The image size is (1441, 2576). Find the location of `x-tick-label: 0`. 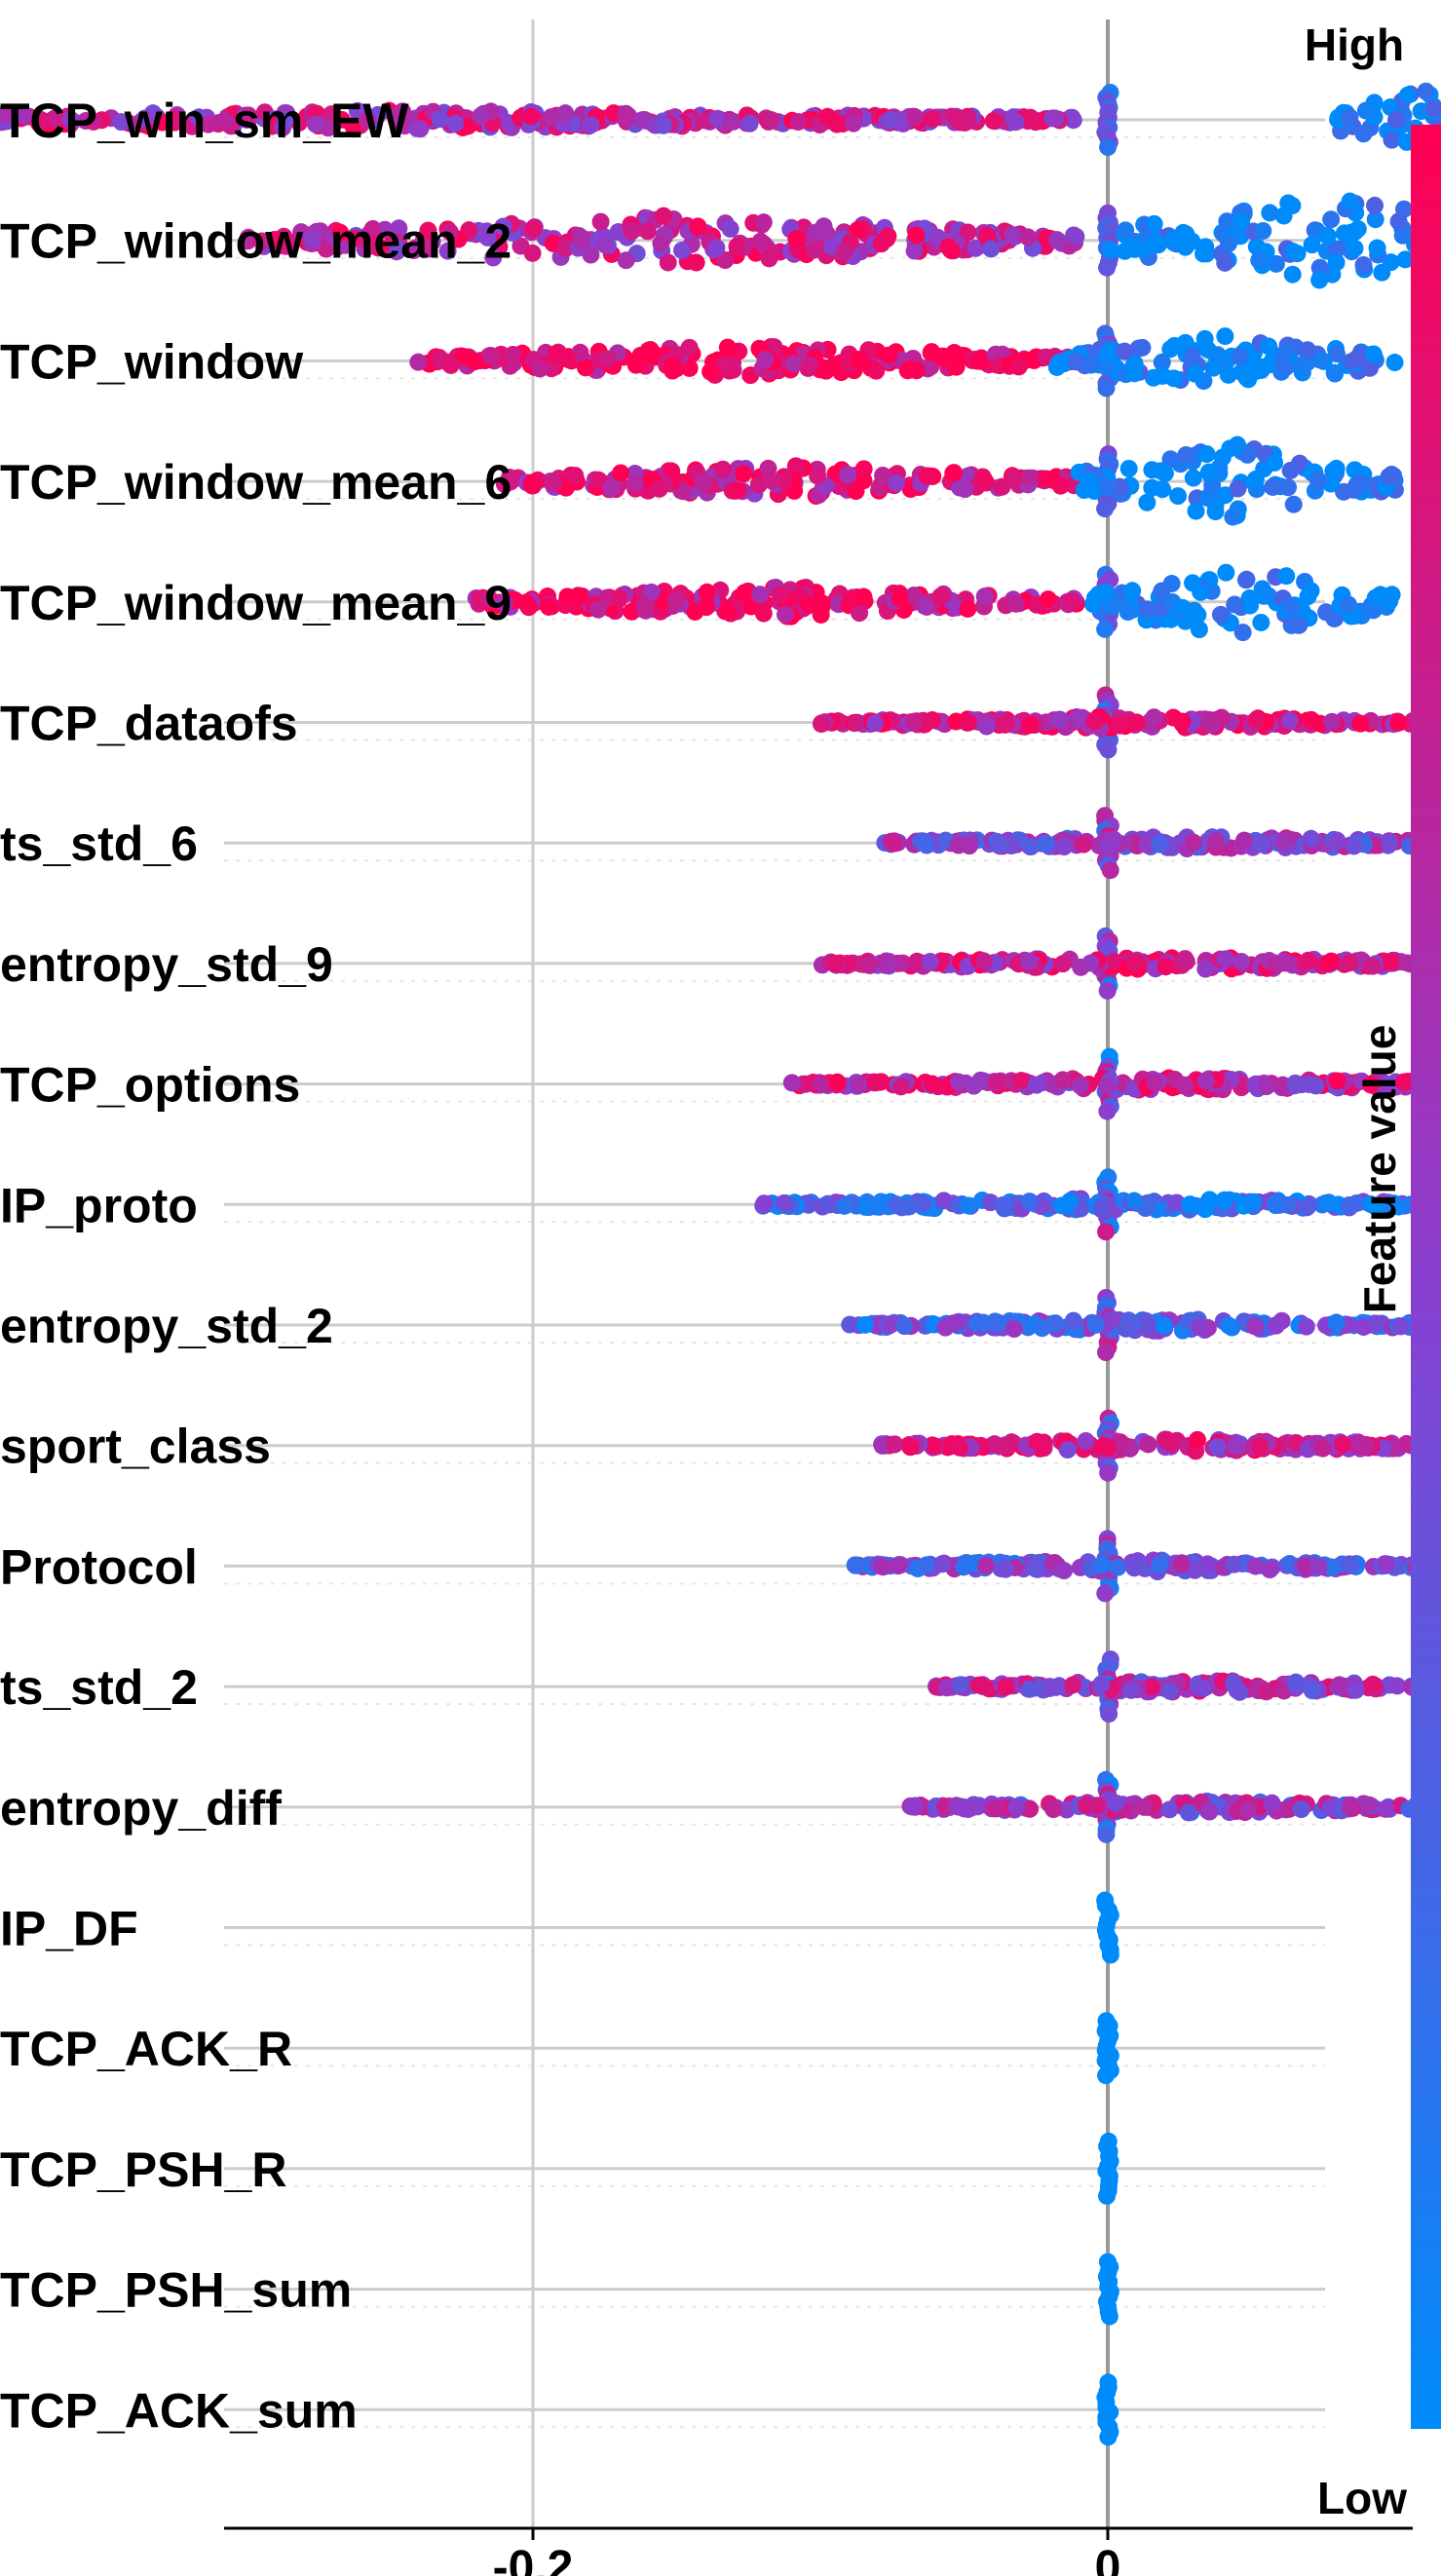

x-tick-label: 0 is located at coordinates (1108, 2559).